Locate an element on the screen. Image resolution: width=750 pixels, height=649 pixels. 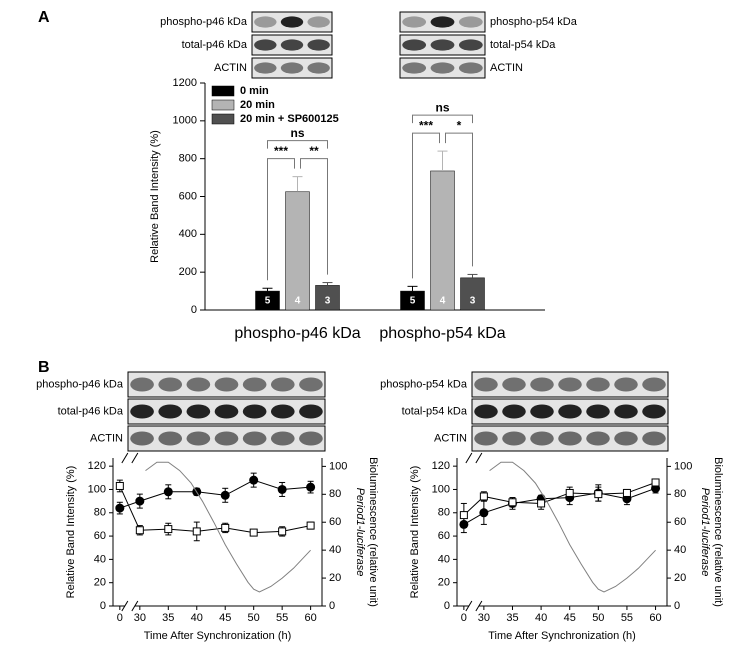
y2-tick-label: 100 is located at coordinates (338, 466).